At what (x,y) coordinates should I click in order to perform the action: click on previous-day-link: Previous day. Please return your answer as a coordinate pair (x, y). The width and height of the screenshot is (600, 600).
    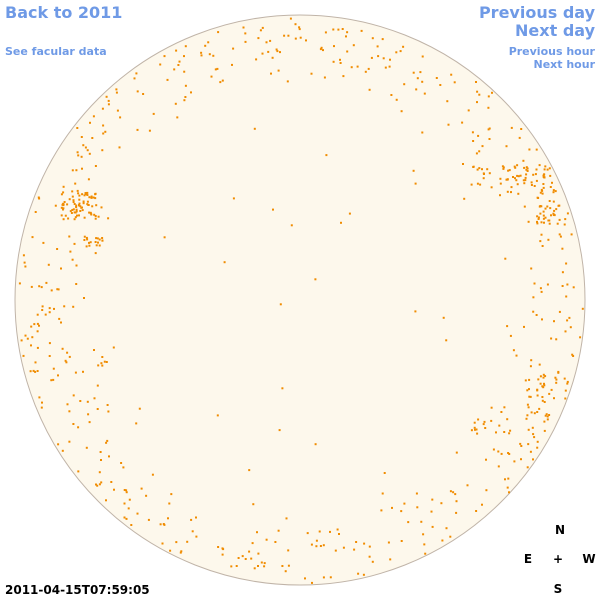
    Looking at the image, I should click on (536, 12).